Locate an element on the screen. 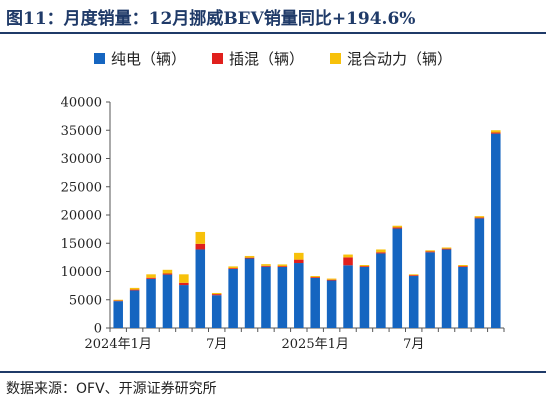 The height and width of the screenshot is (405, 546). y-tick-label: 15000 is located at coordinates (81, 244).